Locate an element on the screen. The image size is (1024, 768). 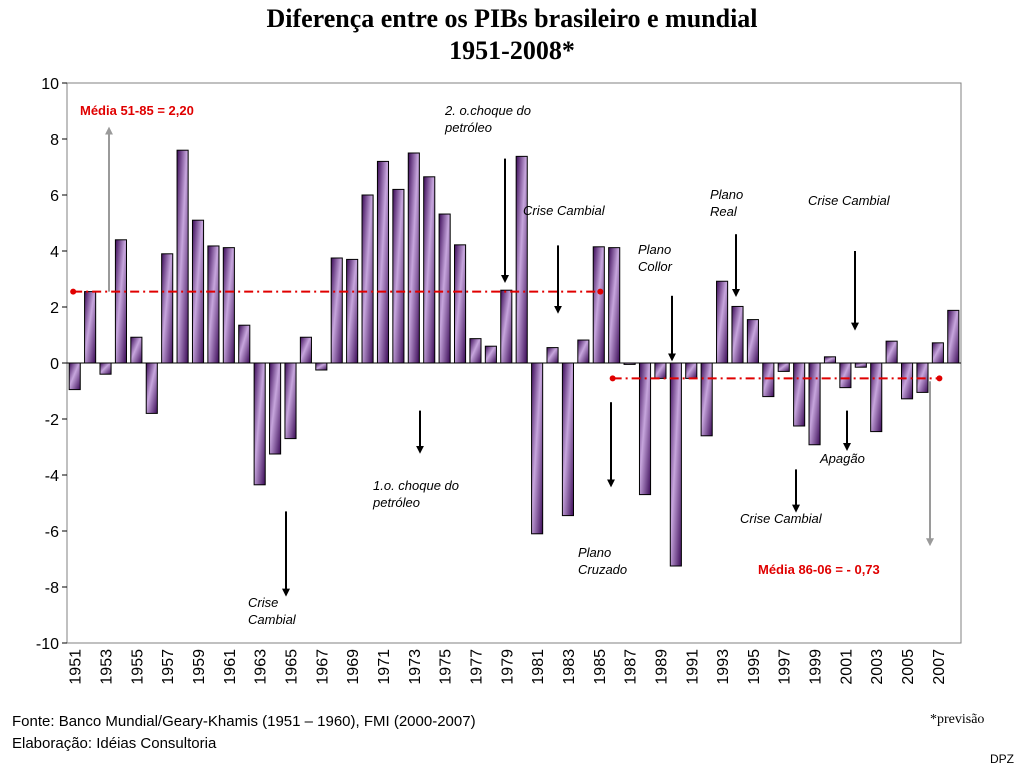
x-tick-label: 1975 is located at coordinates (446, 667).